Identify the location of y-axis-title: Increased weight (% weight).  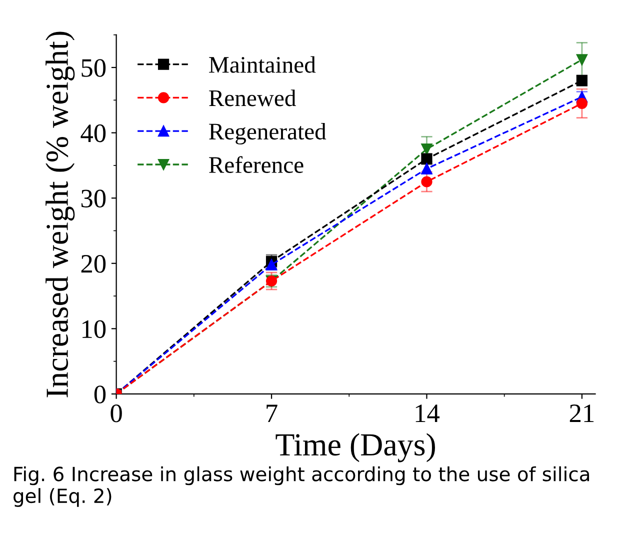
(60, 215).